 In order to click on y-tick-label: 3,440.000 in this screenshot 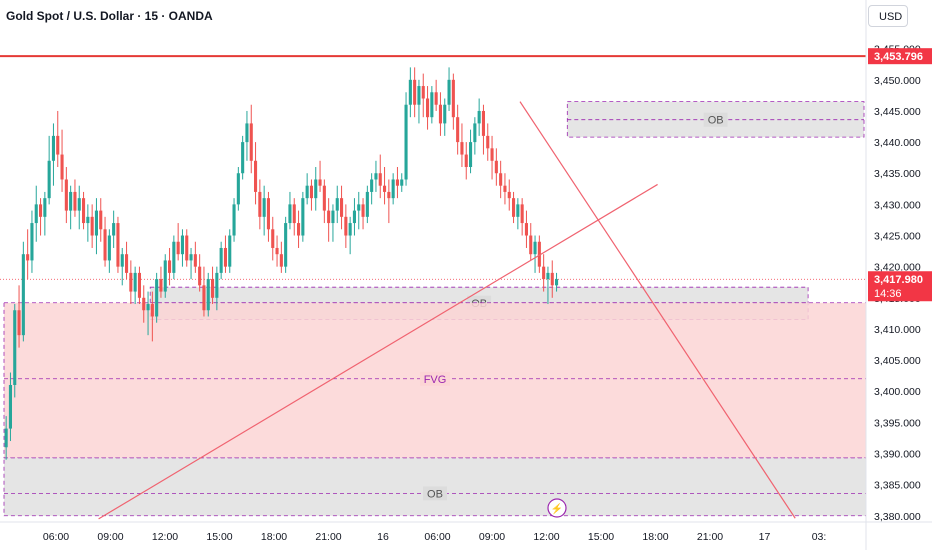, I will do `click(897, 143)`.